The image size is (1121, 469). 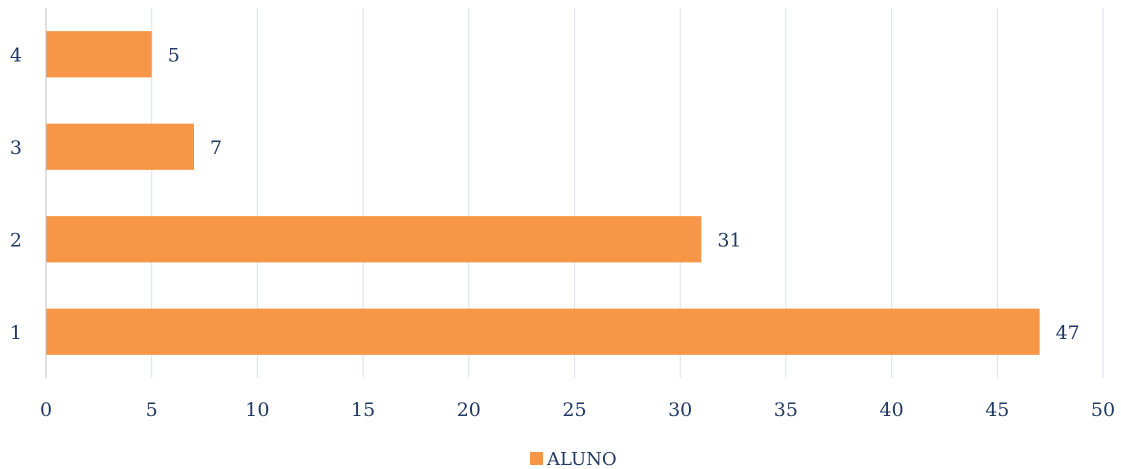 What do you see at coordinates (174, 55) in the screenshot?
I see `data-label-4: 5` at bounding box center [174, 55].